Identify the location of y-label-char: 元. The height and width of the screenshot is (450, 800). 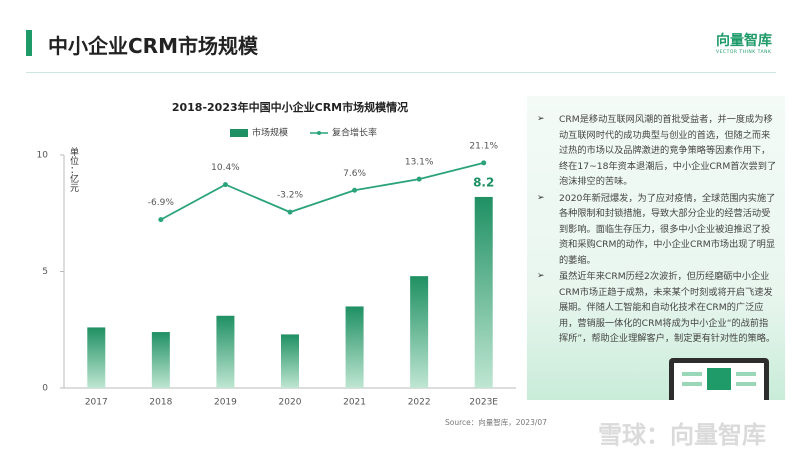
(74, 189).